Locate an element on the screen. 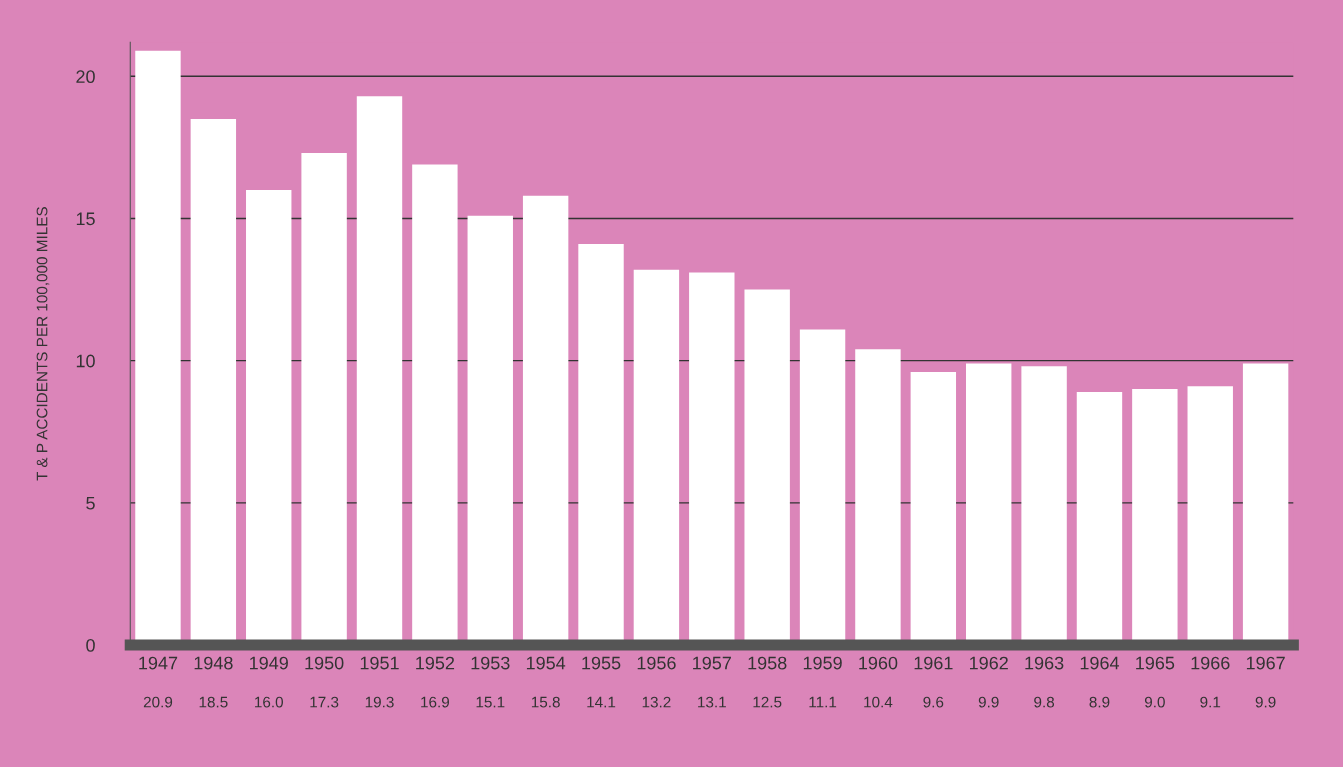 The height and width of the screenshot is (767, 1343). data-label: 19.3 is located at coordinates (379, 702).